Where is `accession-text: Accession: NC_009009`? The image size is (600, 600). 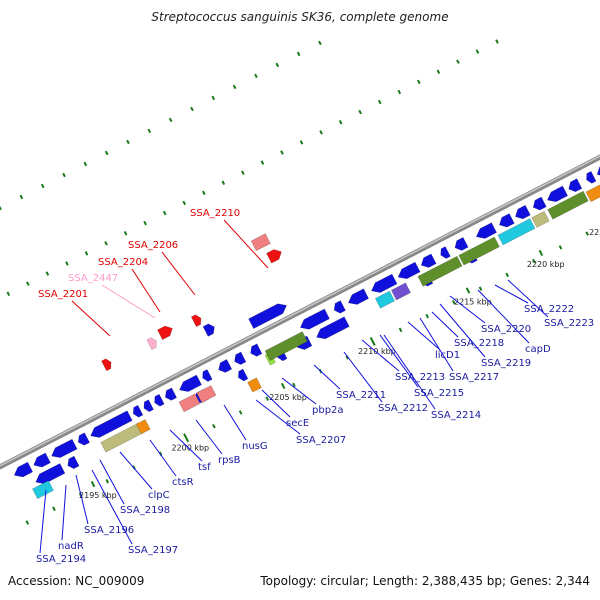 accession-text: Accession: NC_009009 is located at coordinates (76, 581).